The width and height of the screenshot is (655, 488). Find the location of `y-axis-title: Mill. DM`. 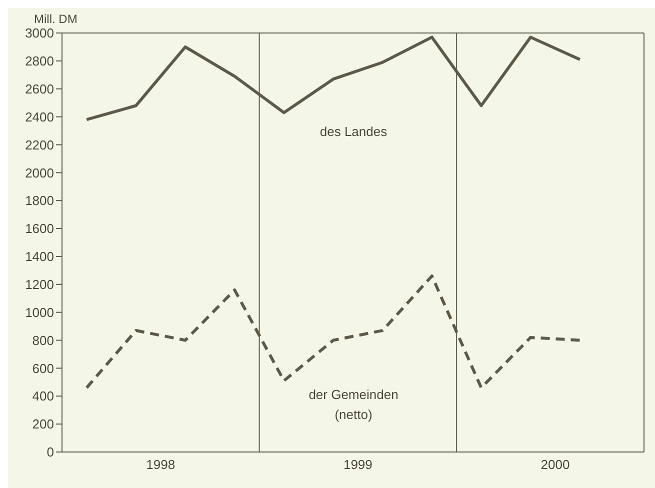

y-axis-title: Mill. DM is located at coordinates (56, 19).